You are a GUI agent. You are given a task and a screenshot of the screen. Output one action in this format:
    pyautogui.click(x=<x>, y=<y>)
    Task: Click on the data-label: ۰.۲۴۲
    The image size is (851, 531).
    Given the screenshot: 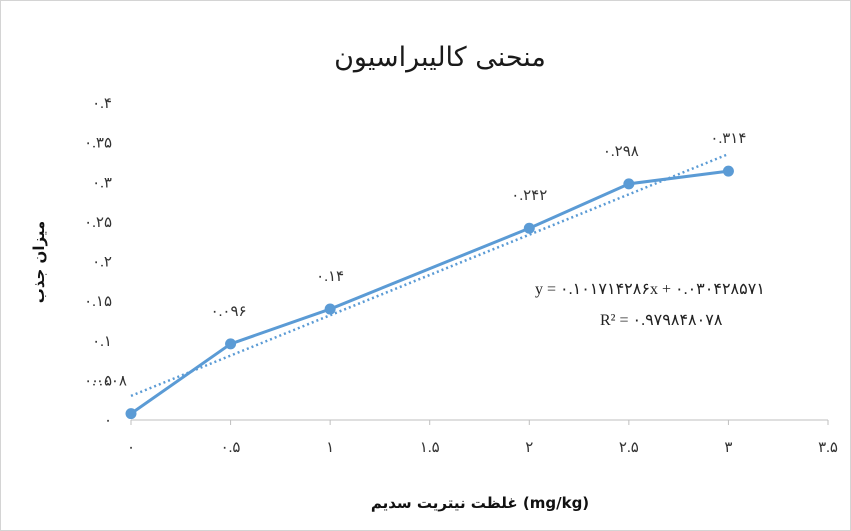 What is the action you would take?
    pyautogui.click(x=529, y=196)
    